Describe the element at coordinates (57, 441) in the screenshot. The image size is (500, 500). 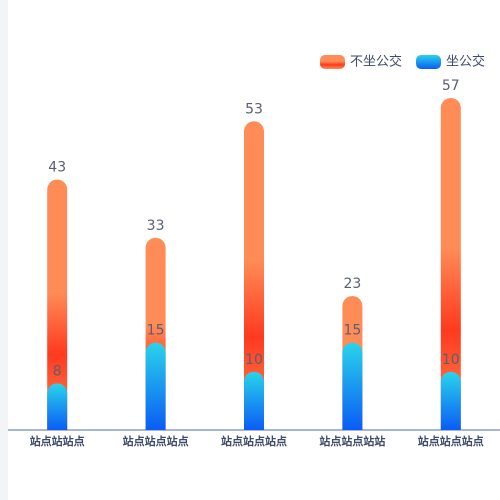
I see `x-tick-label: 站点站站点` at that location.